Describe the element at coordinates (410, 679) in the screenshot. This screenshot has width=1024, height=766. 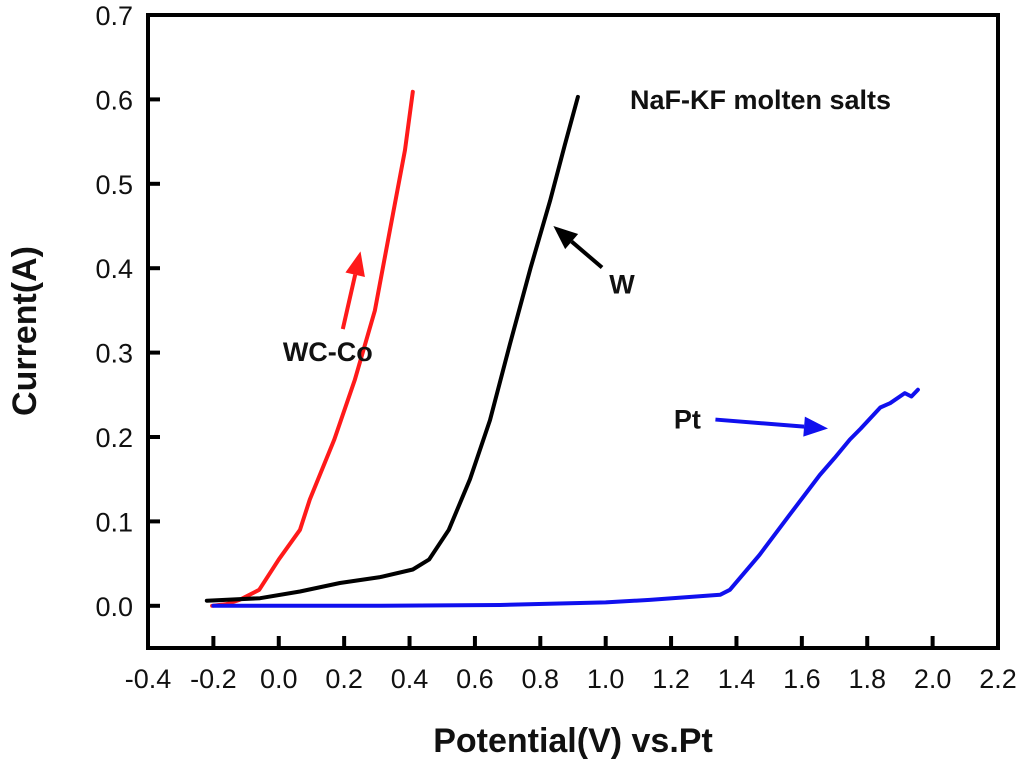
I see `x-tick-label: 0.4` at that location.